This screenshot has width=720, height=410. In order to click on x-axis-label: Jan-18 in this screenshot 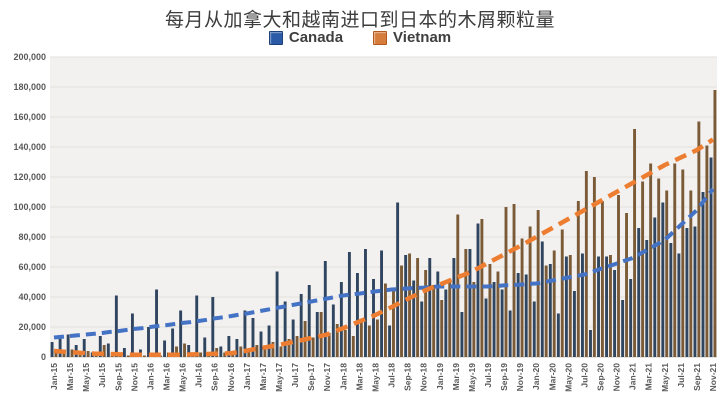, I will do `click(343, 376)`.